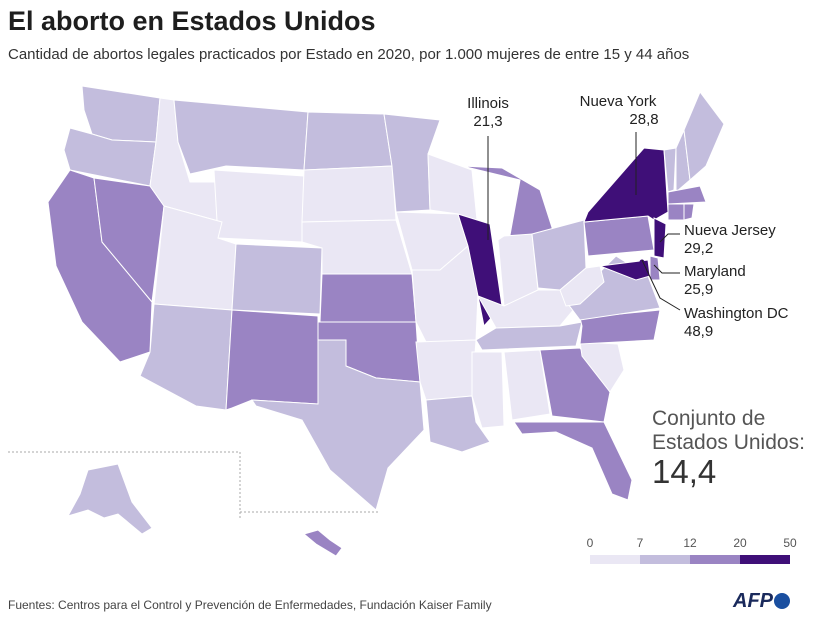  What do you see at coordinates (684, 471) in the screenshot?
I see `national-value: 14,4` at bounding box center [684, 471].